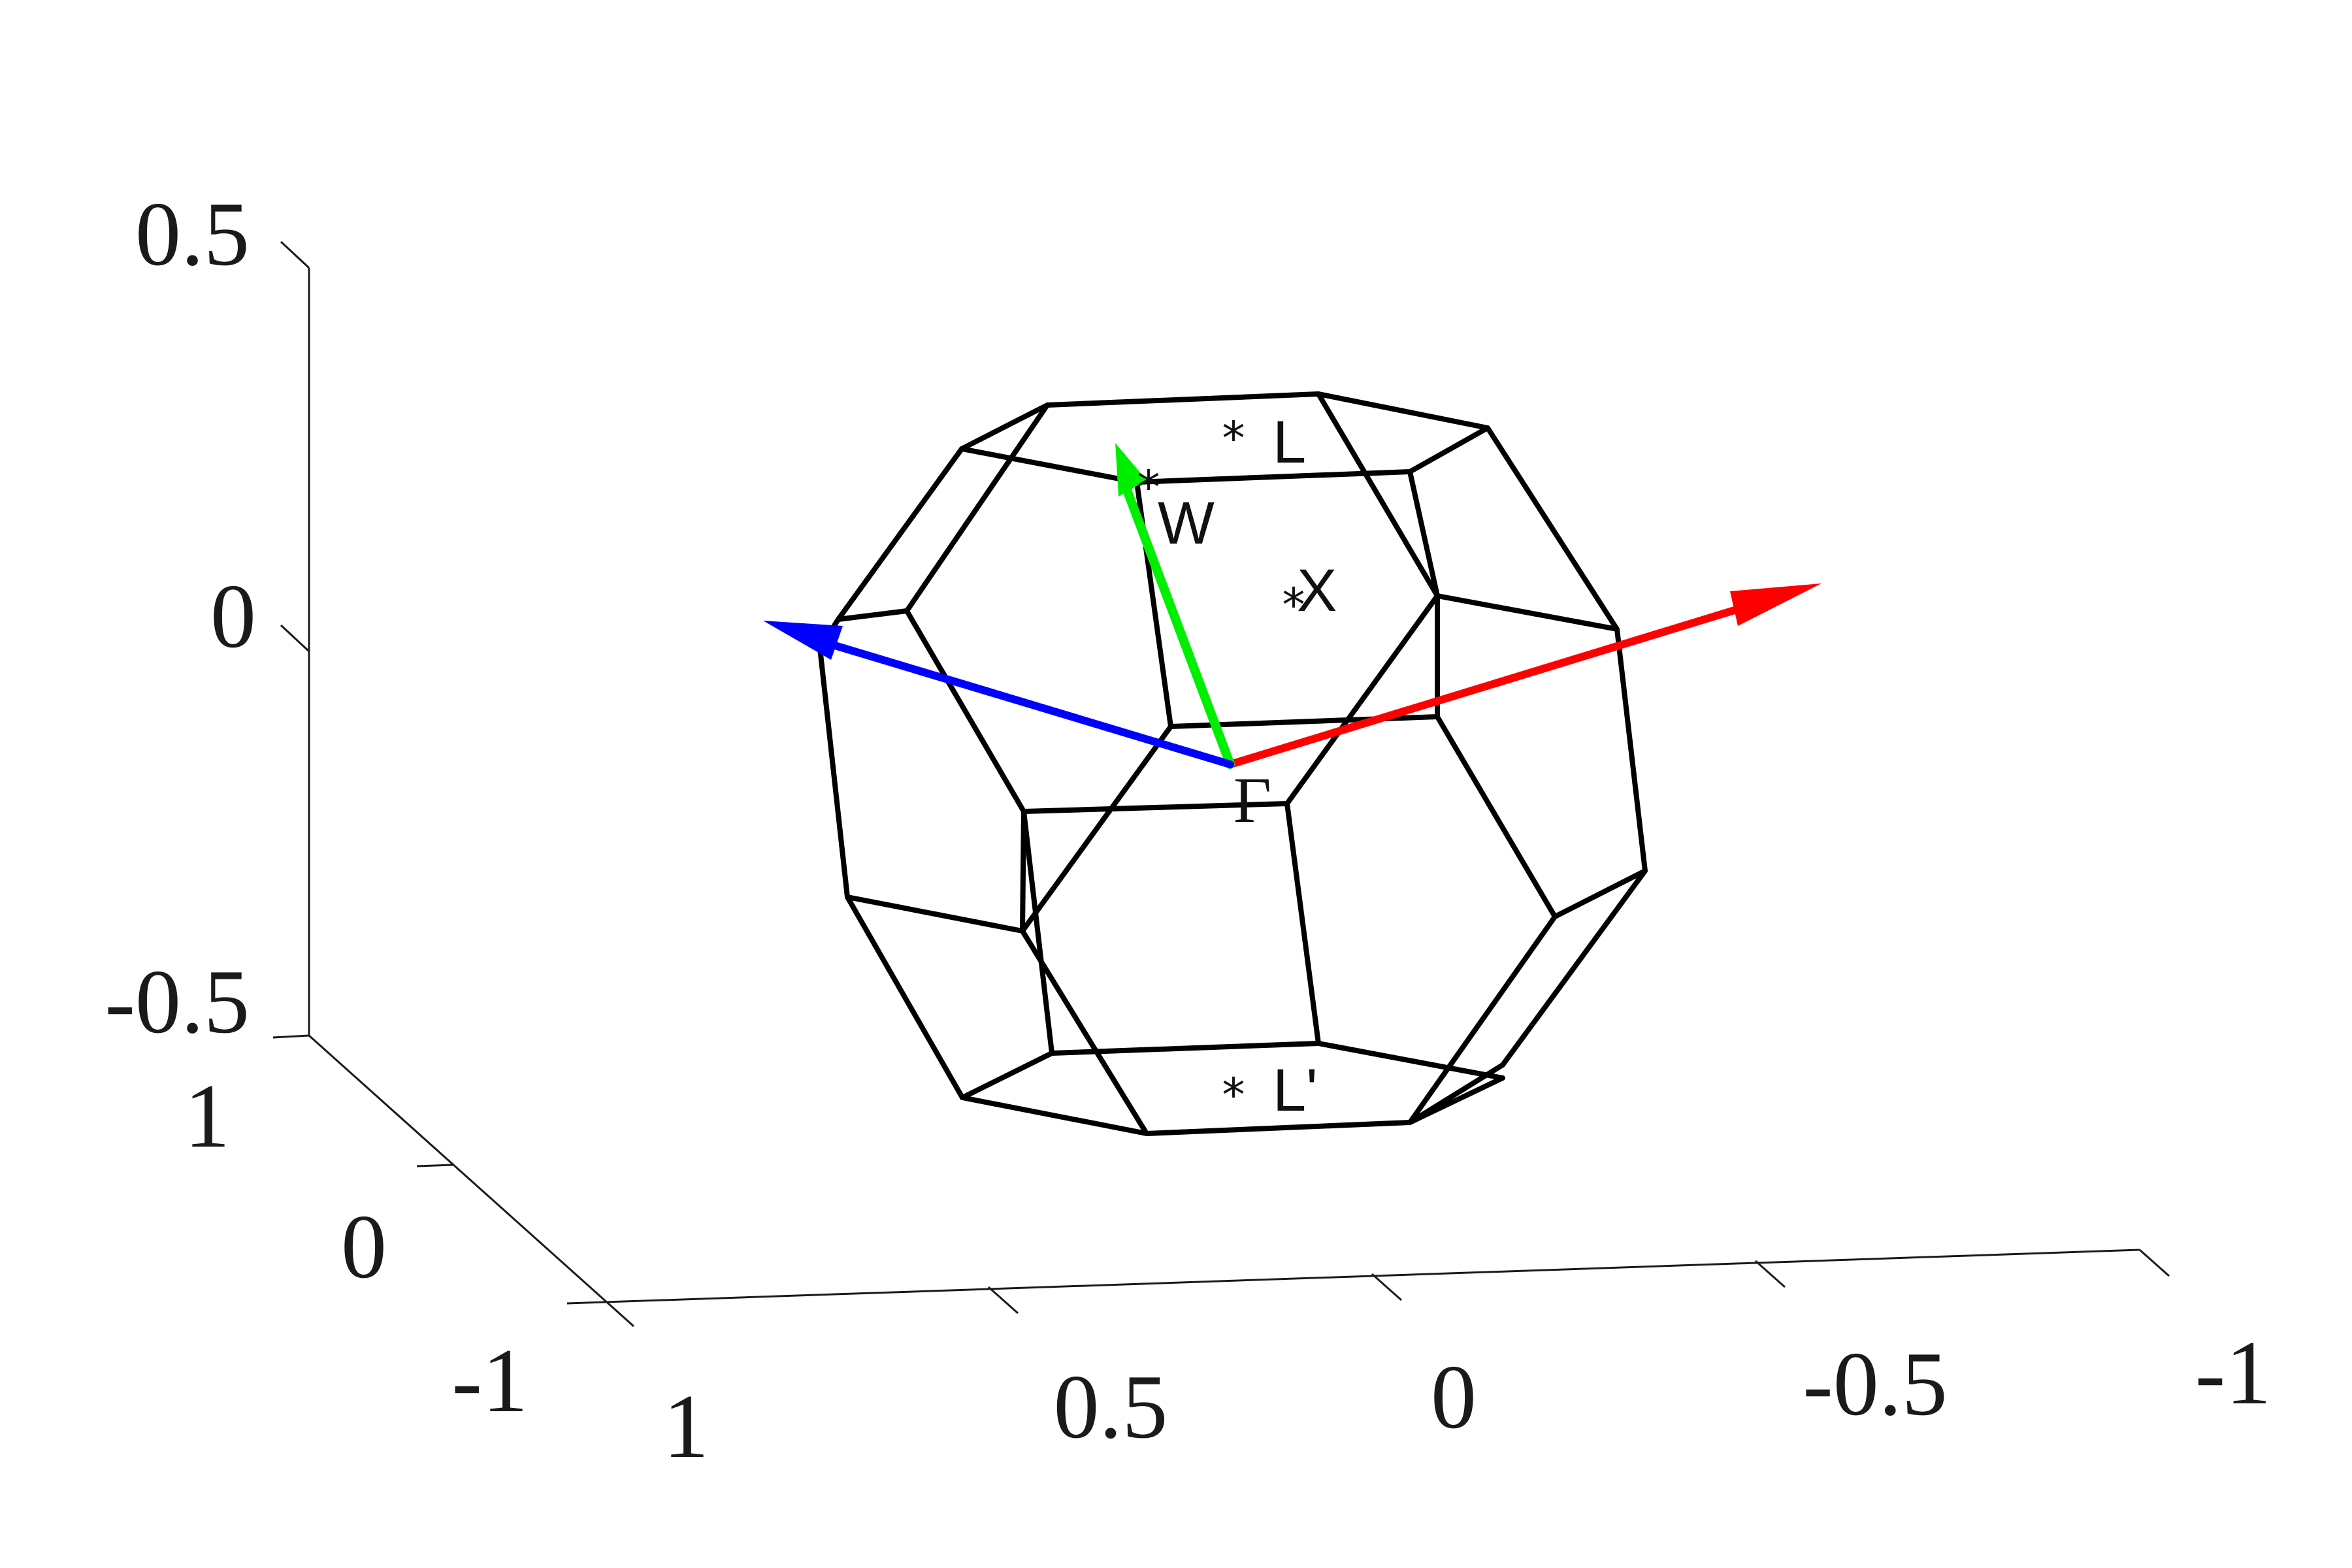 The height and width of the screenshot is (1568, 2352). I want to click on reciprocal-vectors, so click(1292, 606).